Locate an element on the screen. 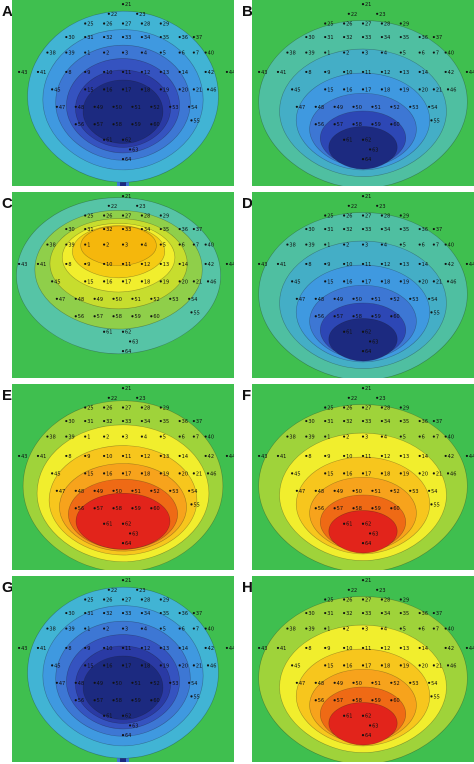 The height and width of the screenshot is (764, 474). electrode-label: 23 is located at coordinates (142, 15).